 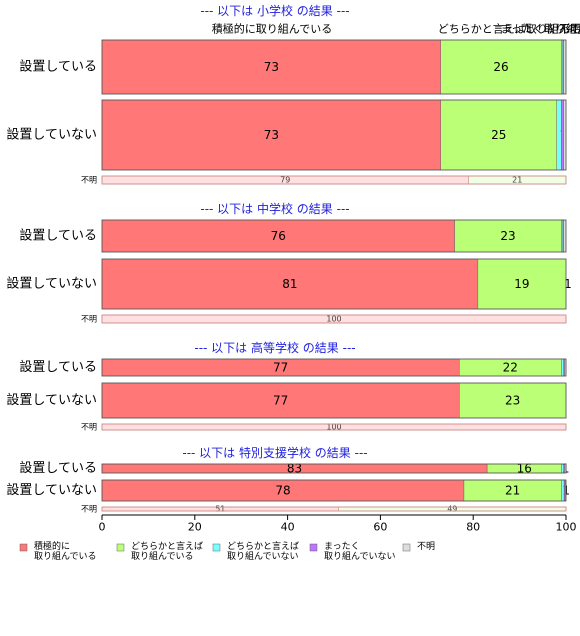 What do you see at coordinates (294, 469) in the screenshot?
I see `data-label: 83` at bounding box center [294, 469].